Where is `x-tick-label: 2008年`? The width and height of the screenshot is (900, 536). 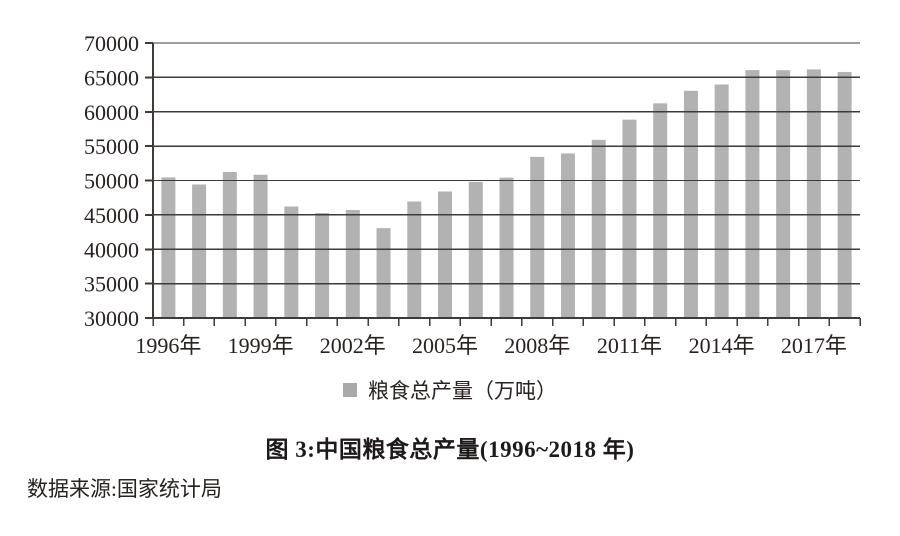
x-tick-label: 2008年 is located at coordinates (537, 345).